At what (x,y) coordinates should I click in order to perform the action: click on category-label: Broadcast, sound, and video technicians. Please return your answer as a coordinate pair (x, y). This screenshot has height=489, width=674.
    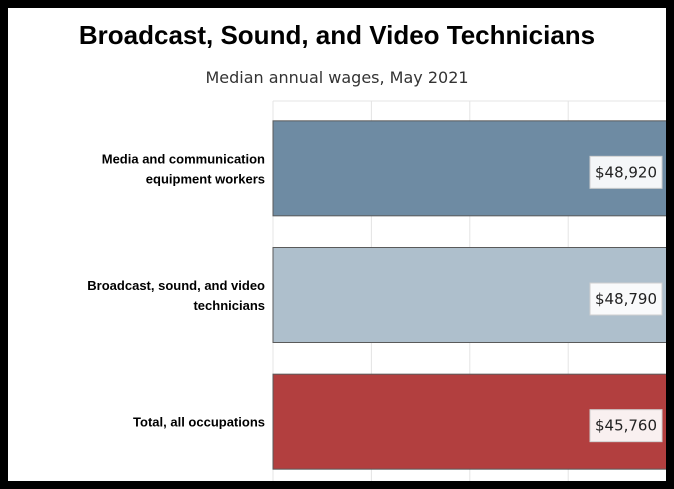
    Looking at the image, I should click on (176, 295).